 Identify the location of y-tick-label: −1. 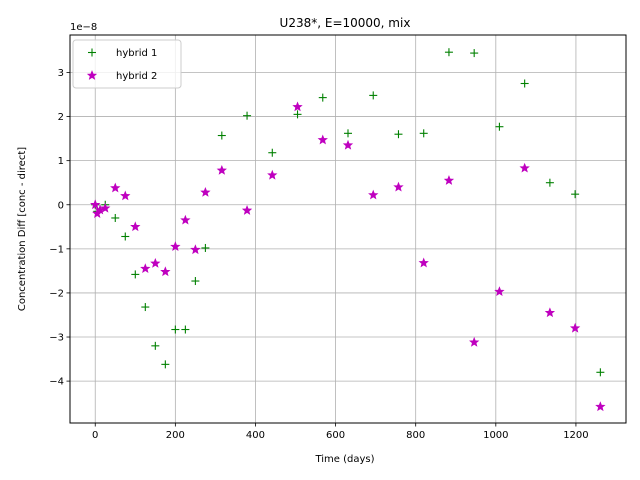
(56, 249).